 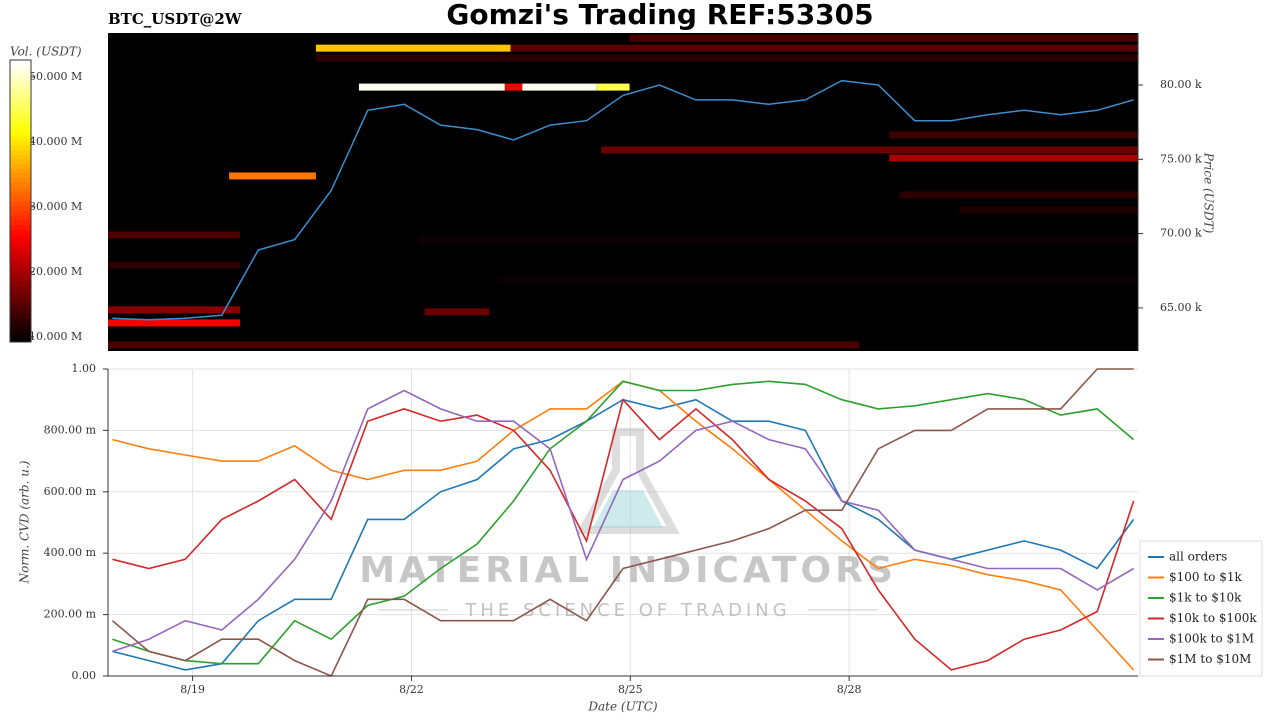 I want to click on y-tick-label: 800.00 m, so click(x=70, y=429).